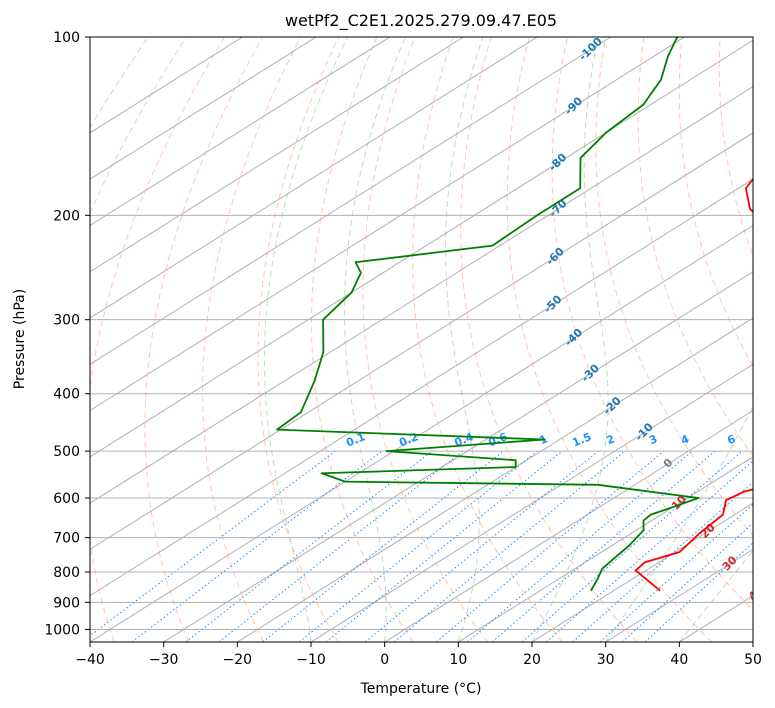 The width and height of the screenshot is (775, 708). Describe the element at coordinates (384, 660) in the screenshot. I see `x-tick-label: 0` at that location.